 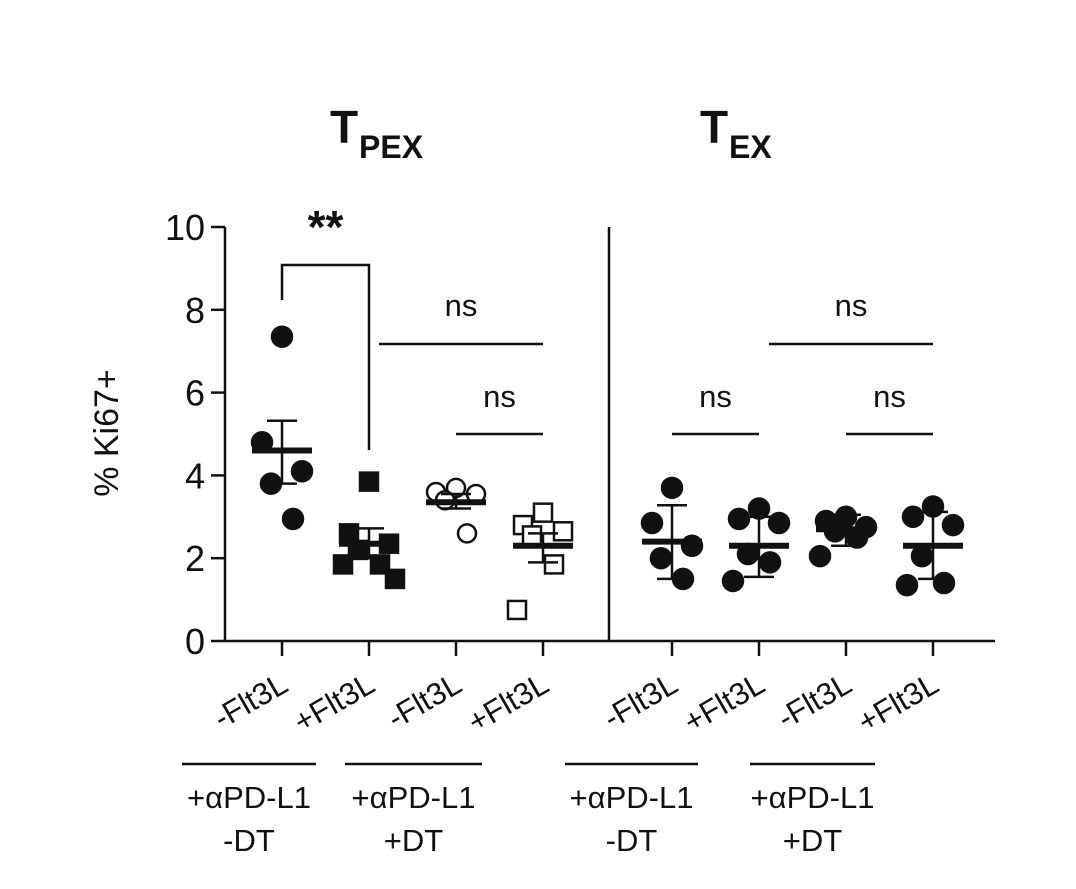 What do you see at coordinates (528, 810) in the screenshot?
I see `group-labels: +αPD-L1 -DT +αPD-L1 +DT +αPD-L1 -DT +αPD-L1 +DT` at bounding box center [528, 810].